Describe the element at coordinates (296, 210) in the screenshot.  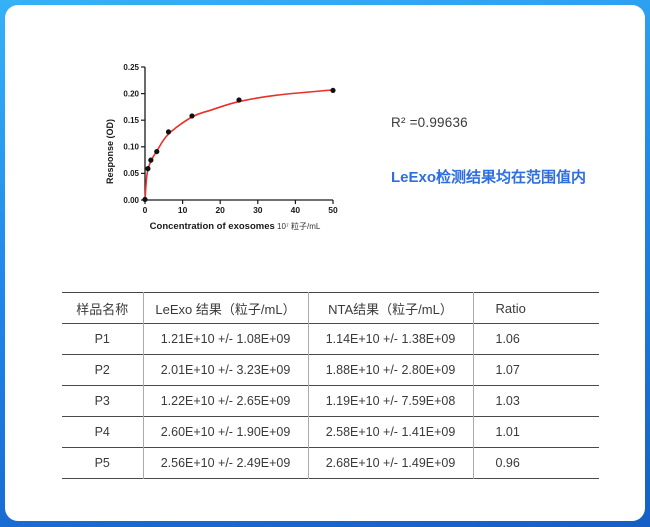
I see `x-tick-label: 40` at that location.